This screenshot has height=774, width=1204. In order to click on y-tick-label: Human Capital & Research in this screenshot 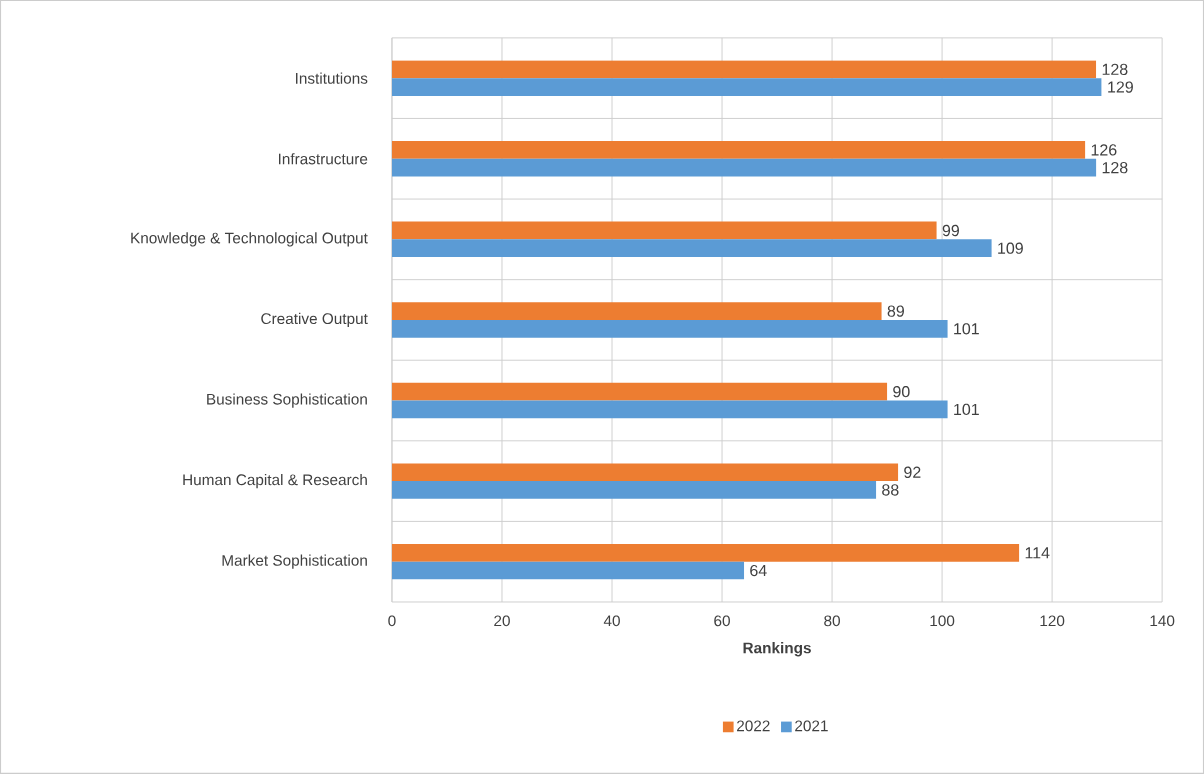, I will do `click(275, 481)`.